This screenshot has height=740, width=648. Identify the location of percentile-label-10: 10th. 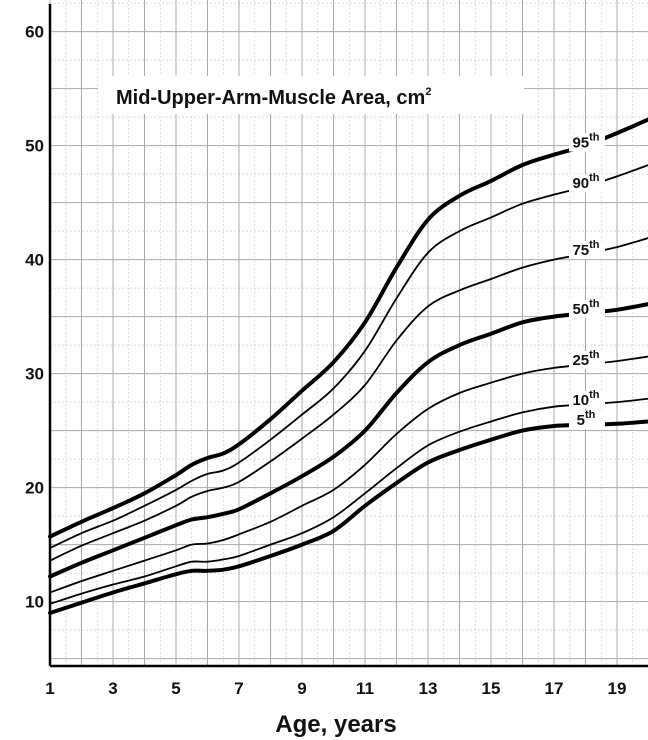
(585, 399).